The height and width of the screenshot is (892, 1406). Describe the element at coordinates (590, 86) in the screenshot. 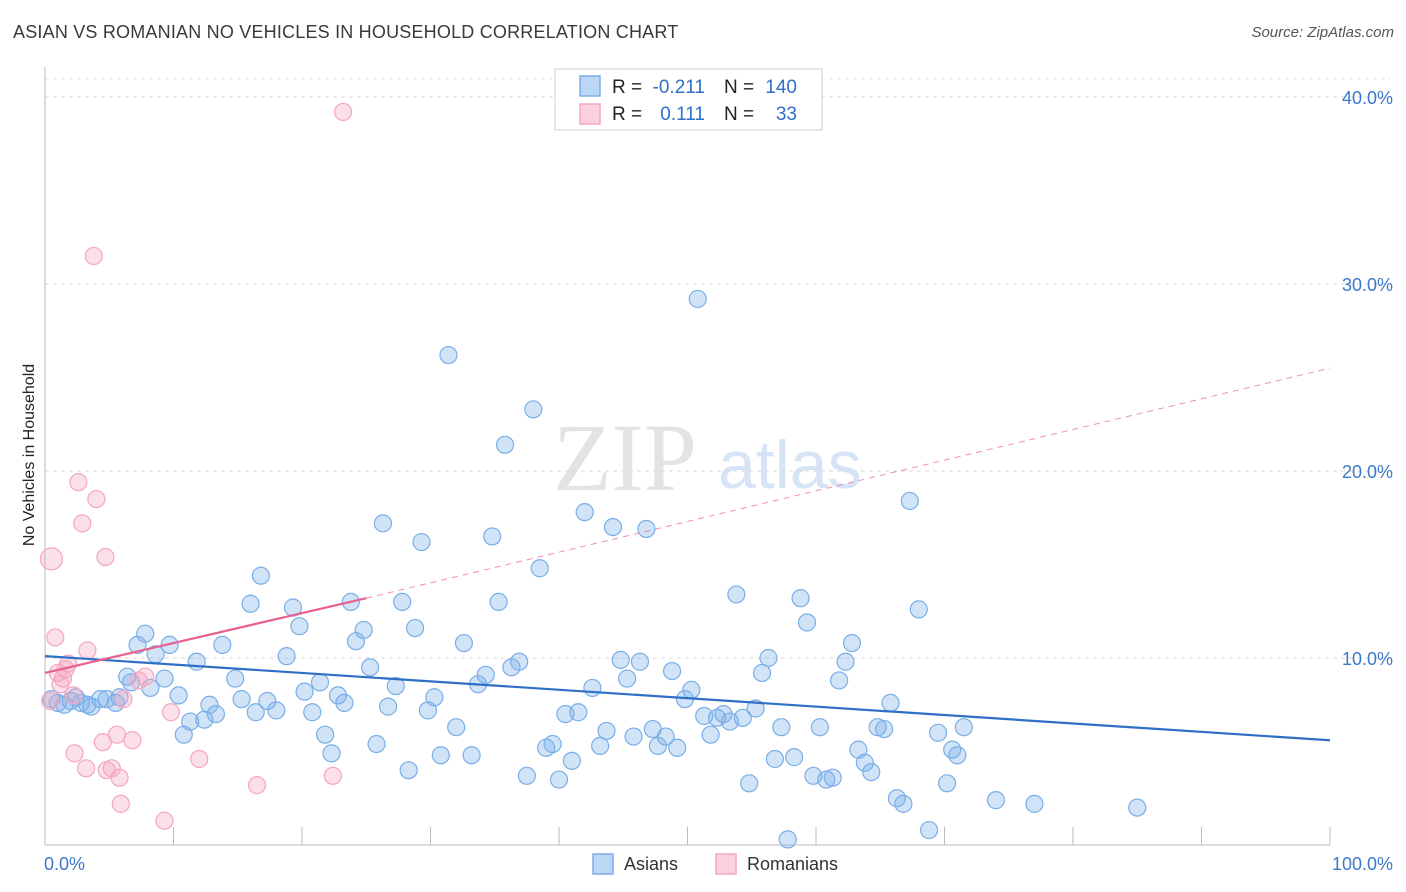

I see `legend-swatch-asians` at that location.